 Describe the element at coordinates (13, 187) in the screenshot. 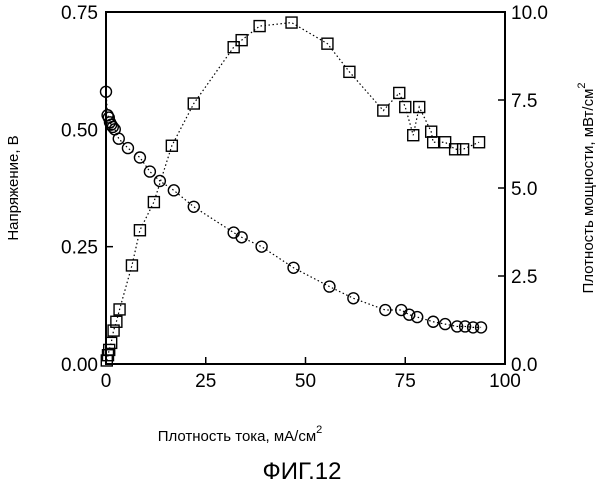

I see `y-left-axis-label: Напряжение, В` at that location.